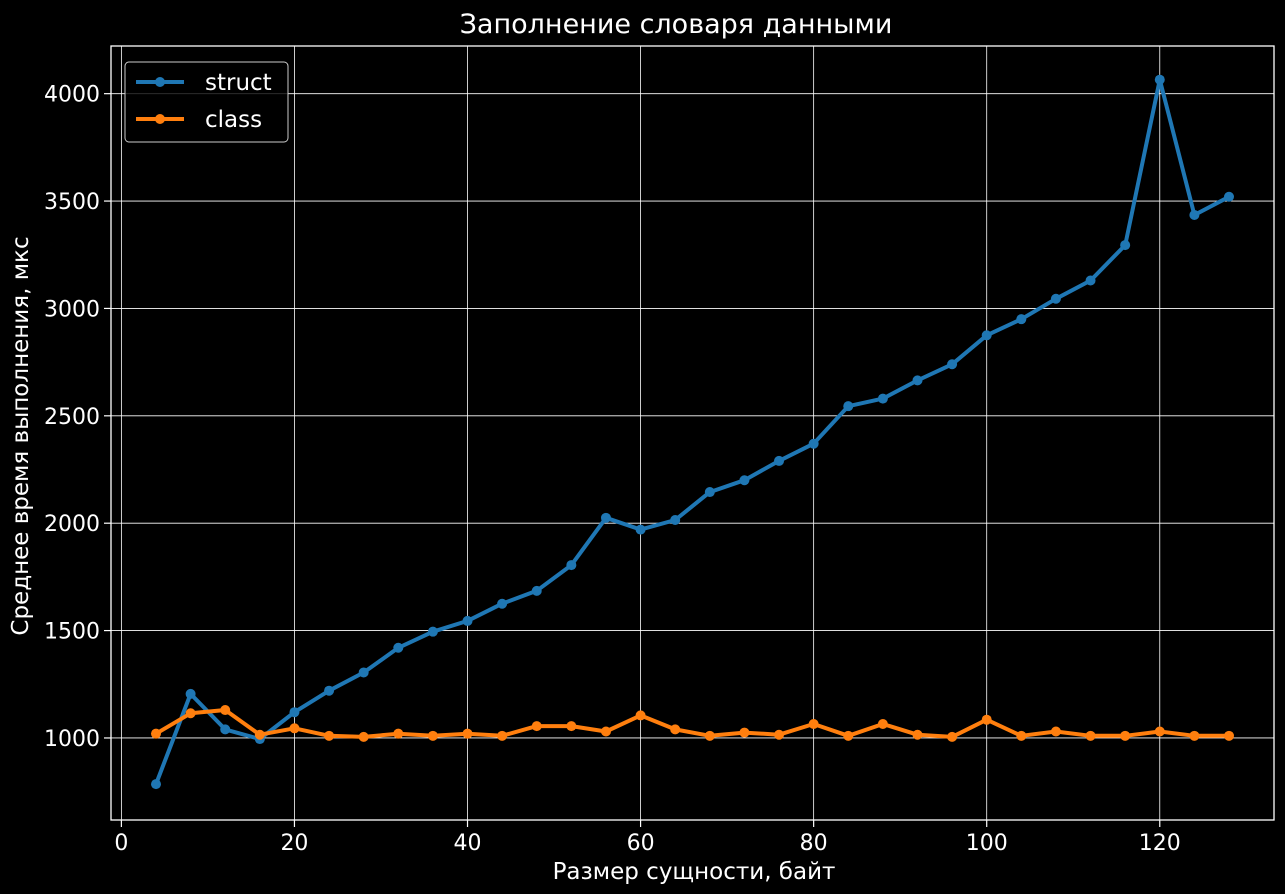  Describe the element at coordinates (160, 119) in the screenshot. I see `legend-marker-class` at that location.